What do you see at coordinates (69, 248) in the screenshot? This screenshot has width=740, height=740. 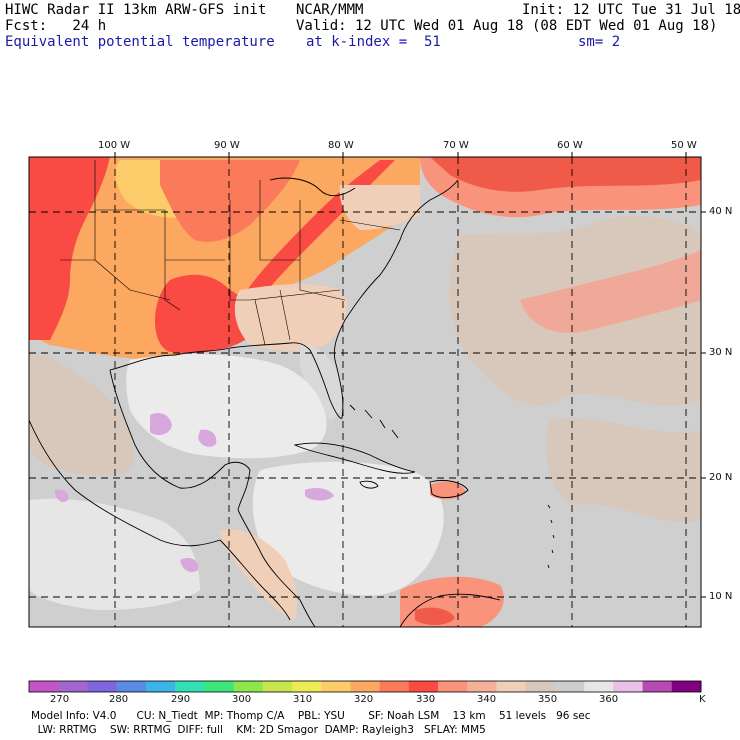 I see `field-us-red-west` at bounding box center [69, 248].